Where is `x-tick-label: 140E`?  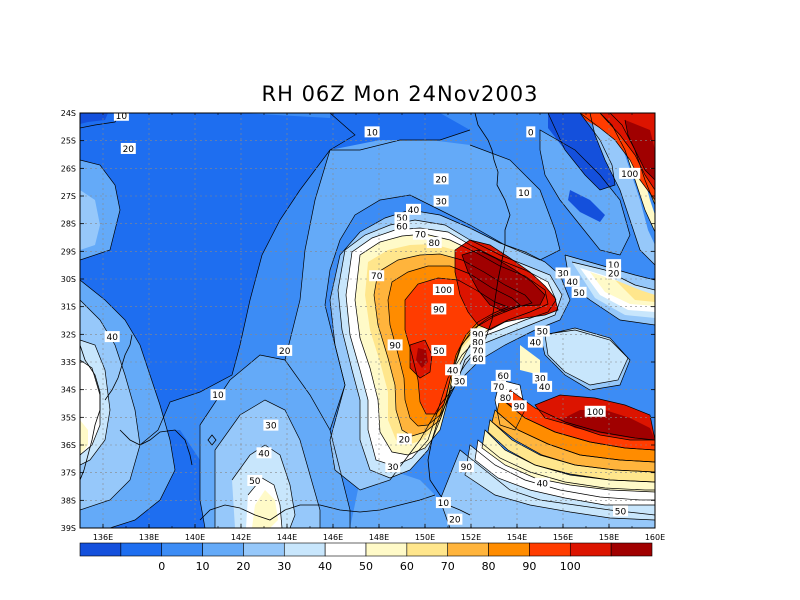 x-tick-label: 140E is located at coordinates (195, 537).